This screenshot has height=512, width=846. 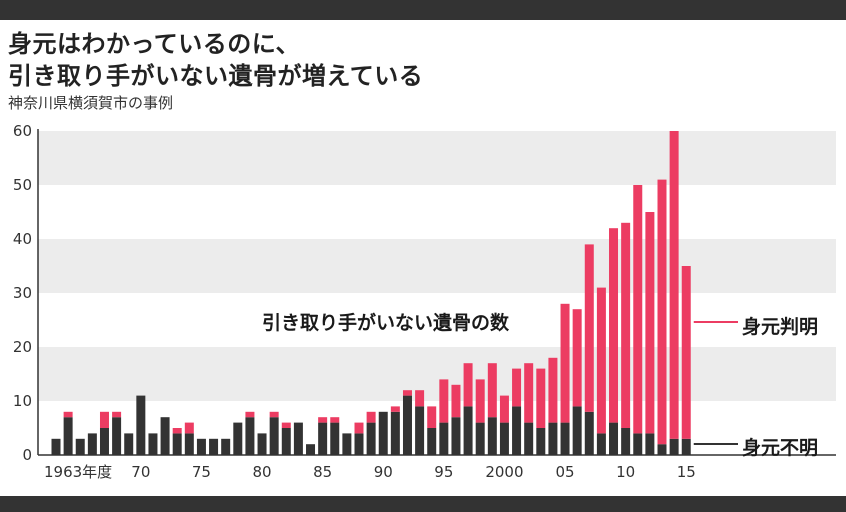 What do you see at coordinates (443, 472) in the screenshot?
I see `x-tick-label: 95` at bounding box center [443, 472].